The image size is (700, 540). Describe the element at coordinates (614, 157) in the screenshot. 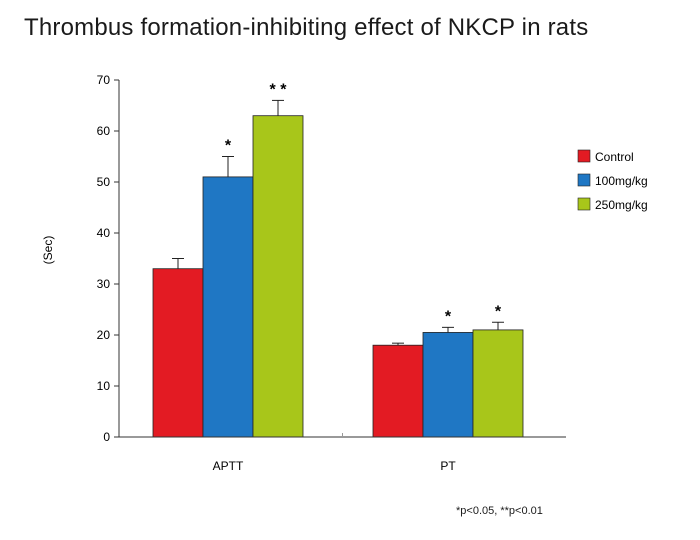

I see `legend-label: Control` at that location.